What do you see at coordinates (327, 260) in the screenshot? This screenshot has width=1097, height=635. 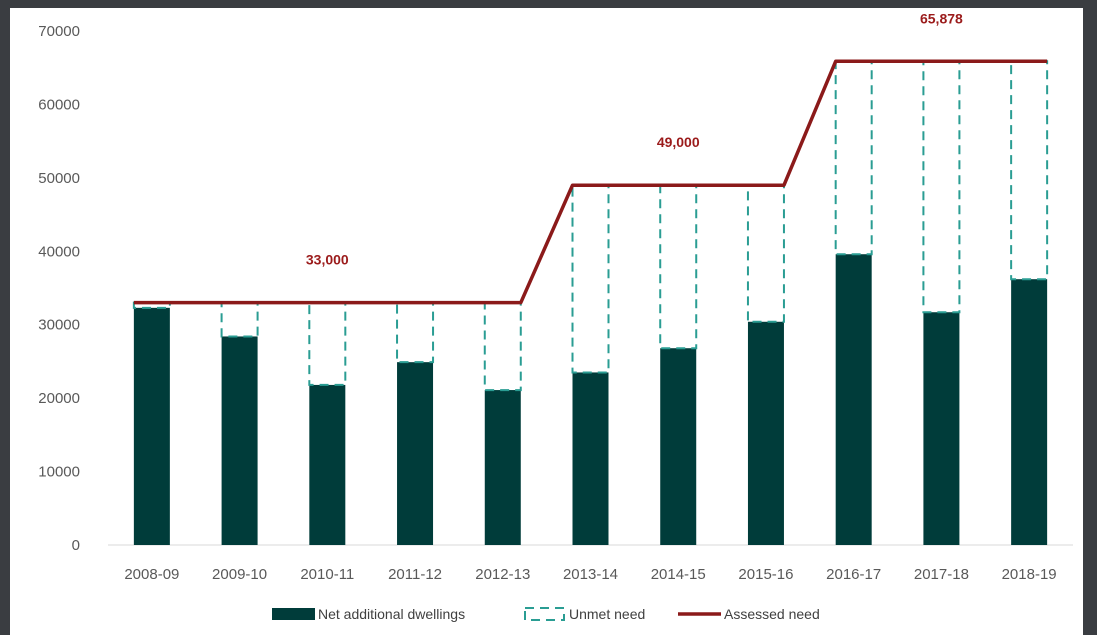 I see `annotation-label: 33,000` at bounding box center [327, 260].